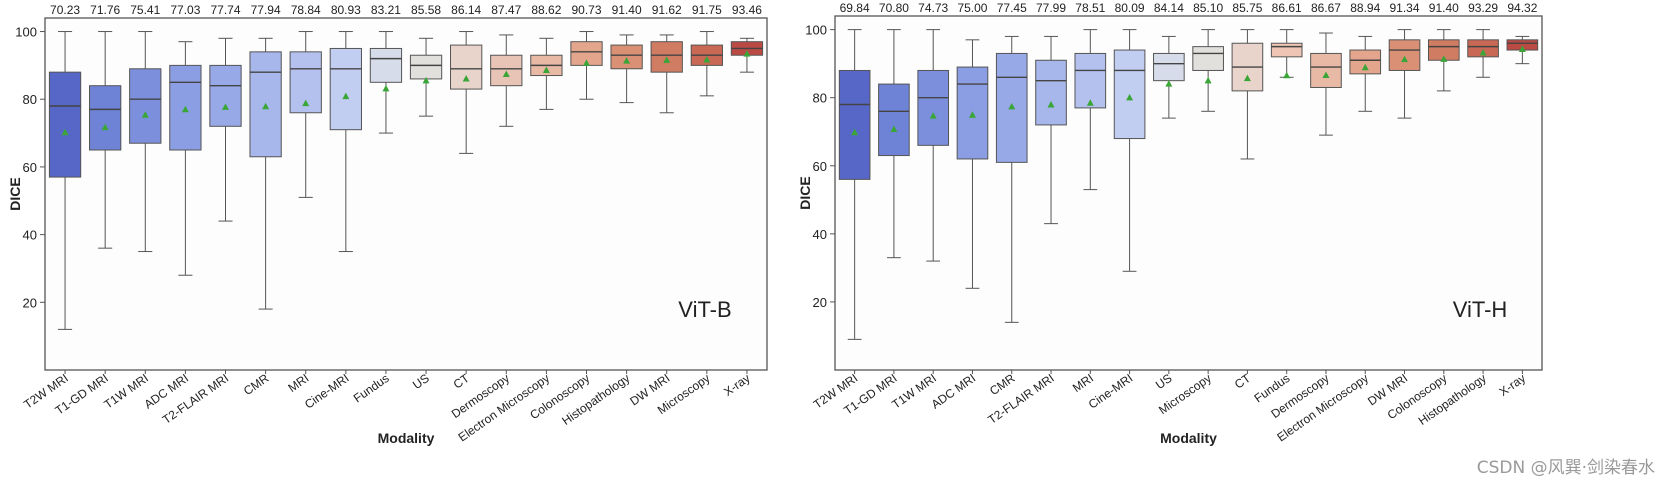 The image size is (1663, 486). What do you see at coordinates (1243, 381) in the screenshot?
I see `chart1-xtick-label: CT` at bounding box center [1243, 381].